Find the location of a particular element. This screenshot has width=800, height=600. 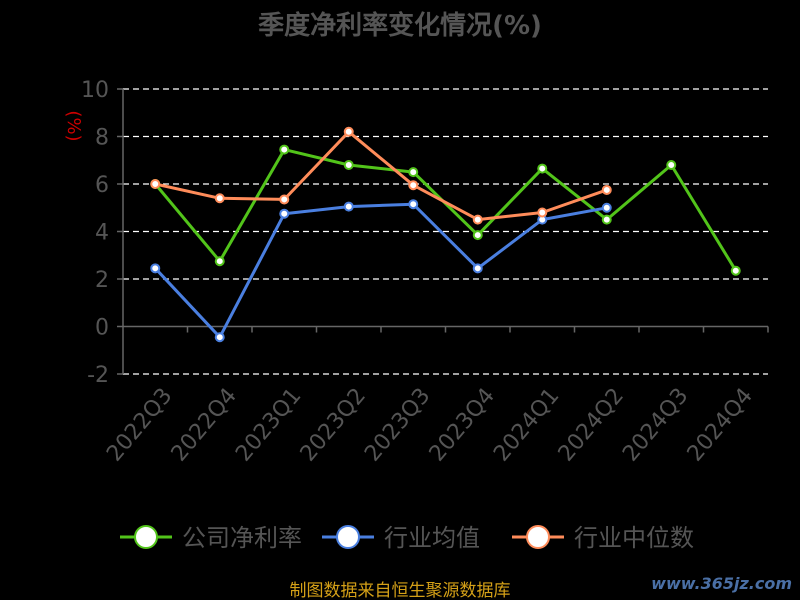

legend-item: 行业均值 is located at coordinates (401, 538).